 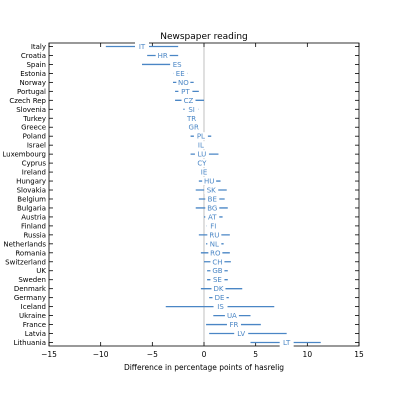 What do you see at coordinates (186, 297) in the screenshot?
I see `row-de: Germany DE` at bounding box center [186, 297].